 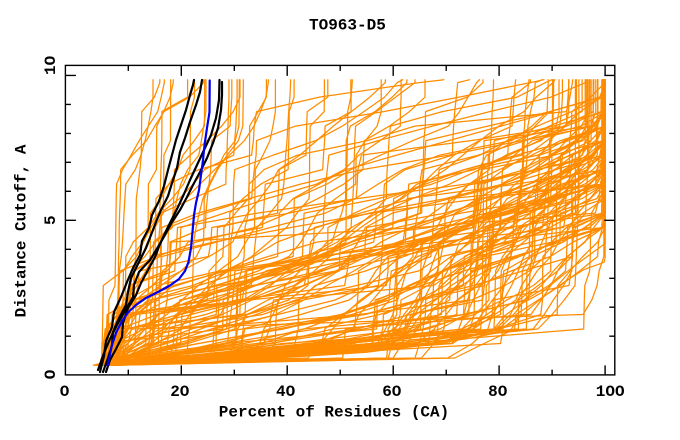 I want to click on svg-text: 5, so click(x=51, y=220).